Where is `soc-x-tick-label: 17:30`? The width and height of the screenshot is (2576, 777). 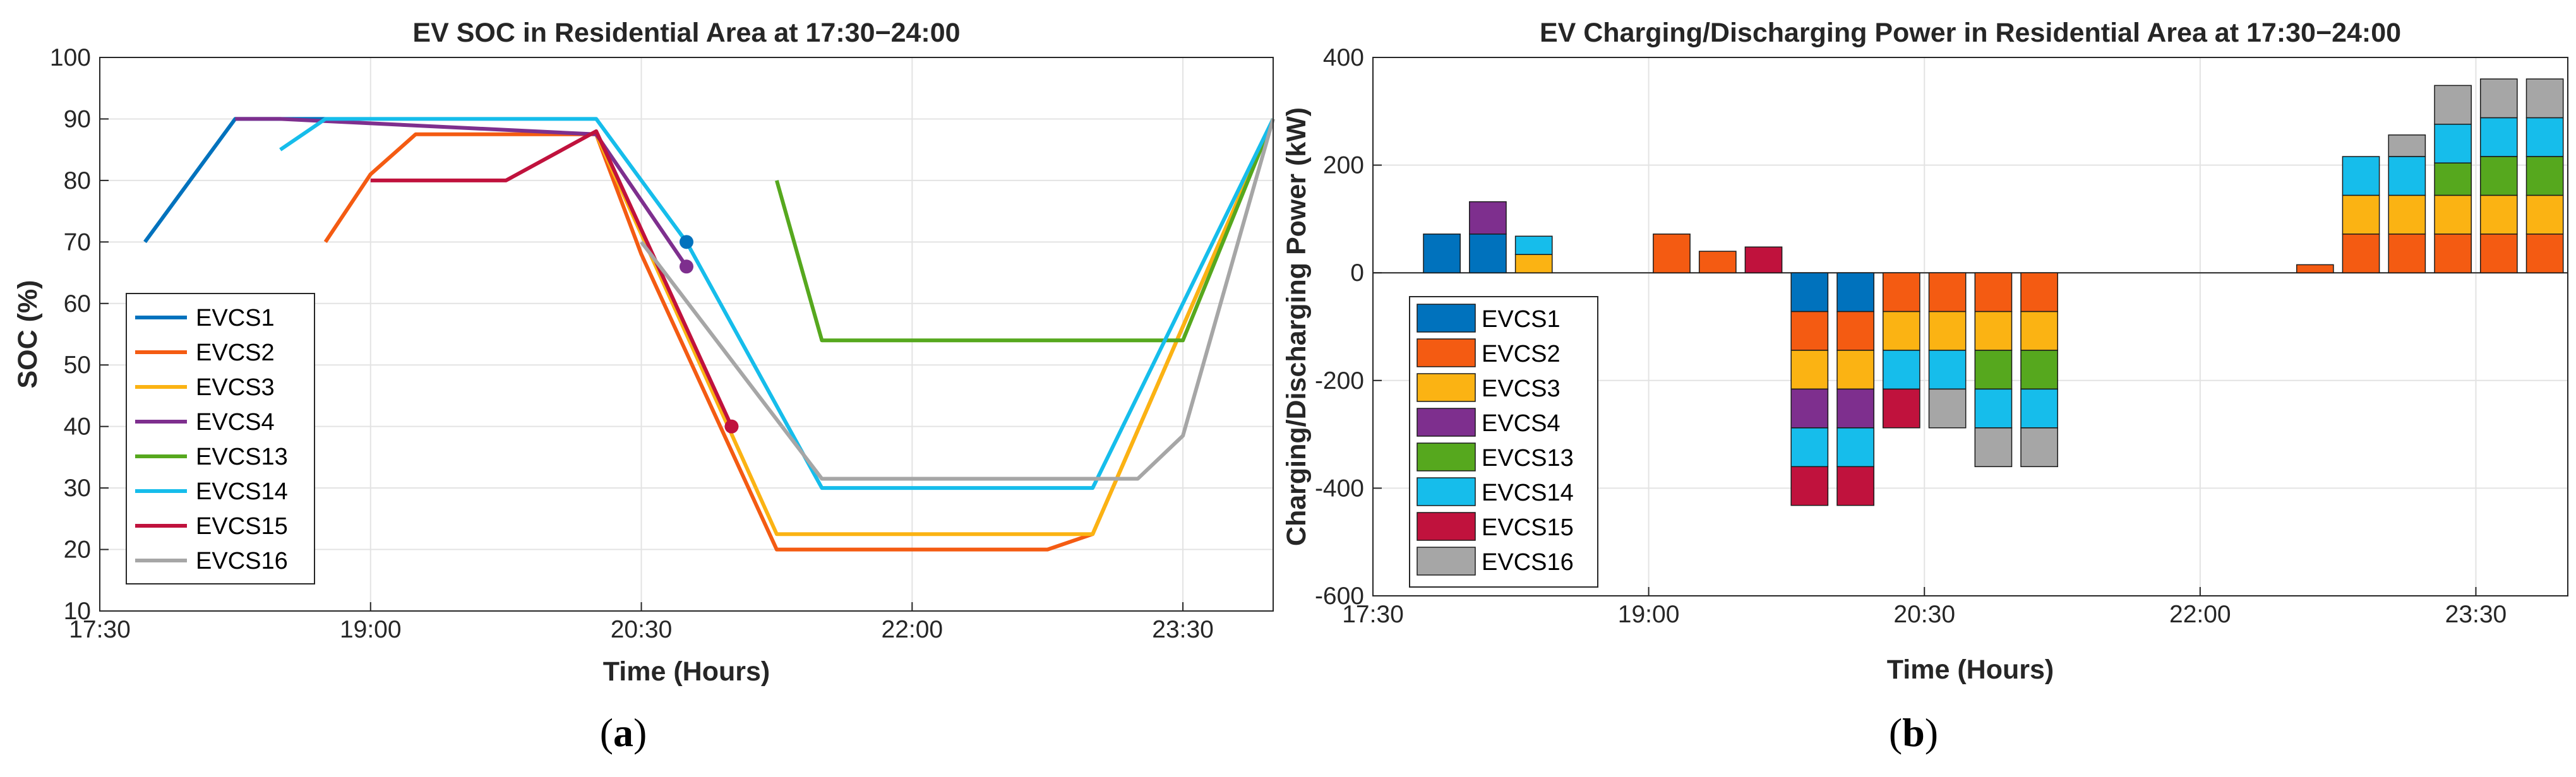 soc-x-tick-label: 17:30 is located at coordinates (100, 629).